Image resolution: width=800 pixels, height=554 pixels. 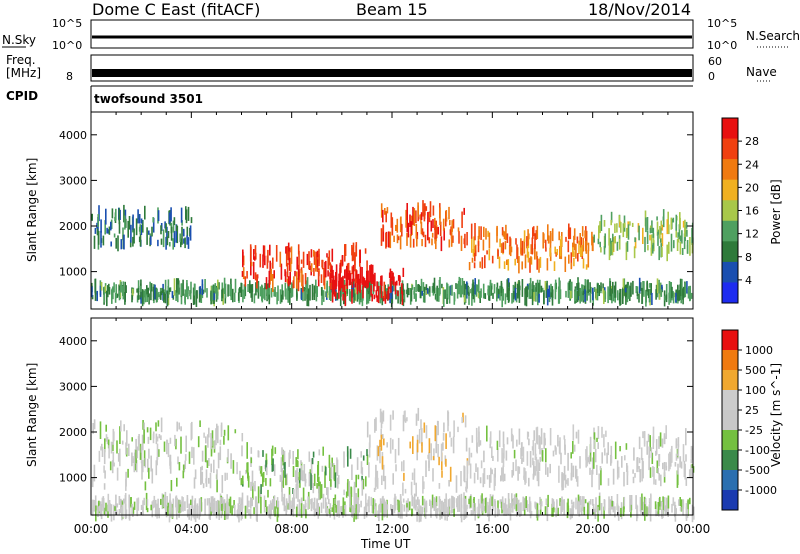 What do you see at coordinates (73, 341) in the screenshot?
I see `y-tick-label: 4000` at bounding box center [73, 341].